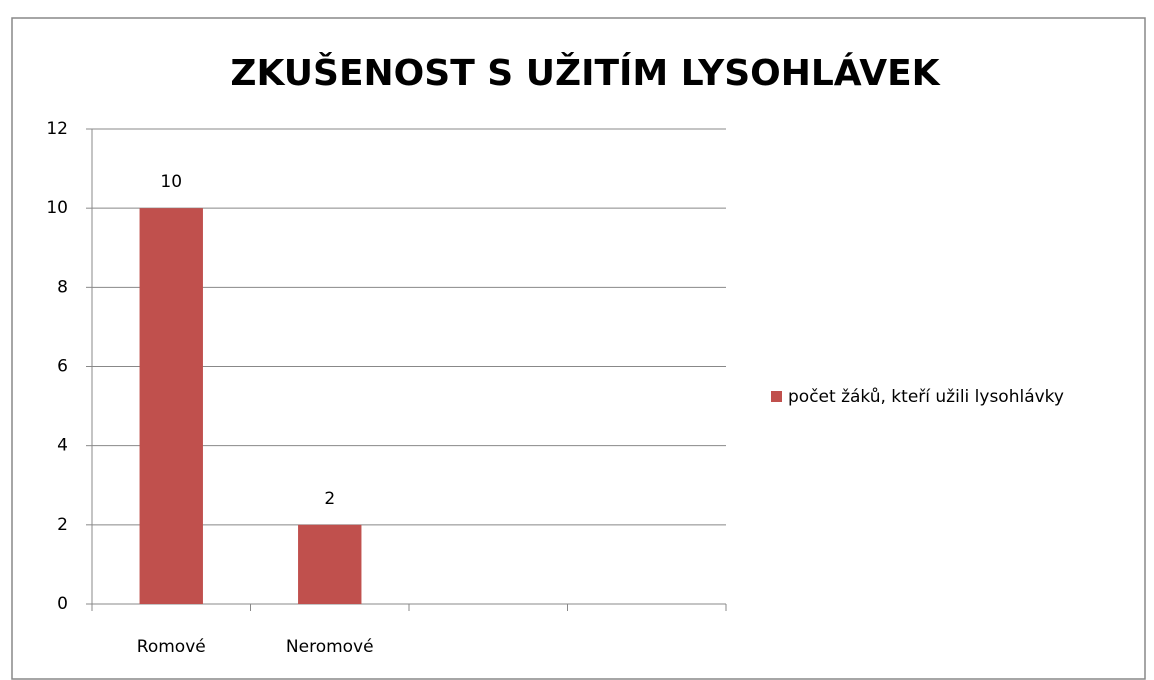 This screenshot has width=1154, height=680. I want to click on y-tick-label: 2, so click(62, 525).